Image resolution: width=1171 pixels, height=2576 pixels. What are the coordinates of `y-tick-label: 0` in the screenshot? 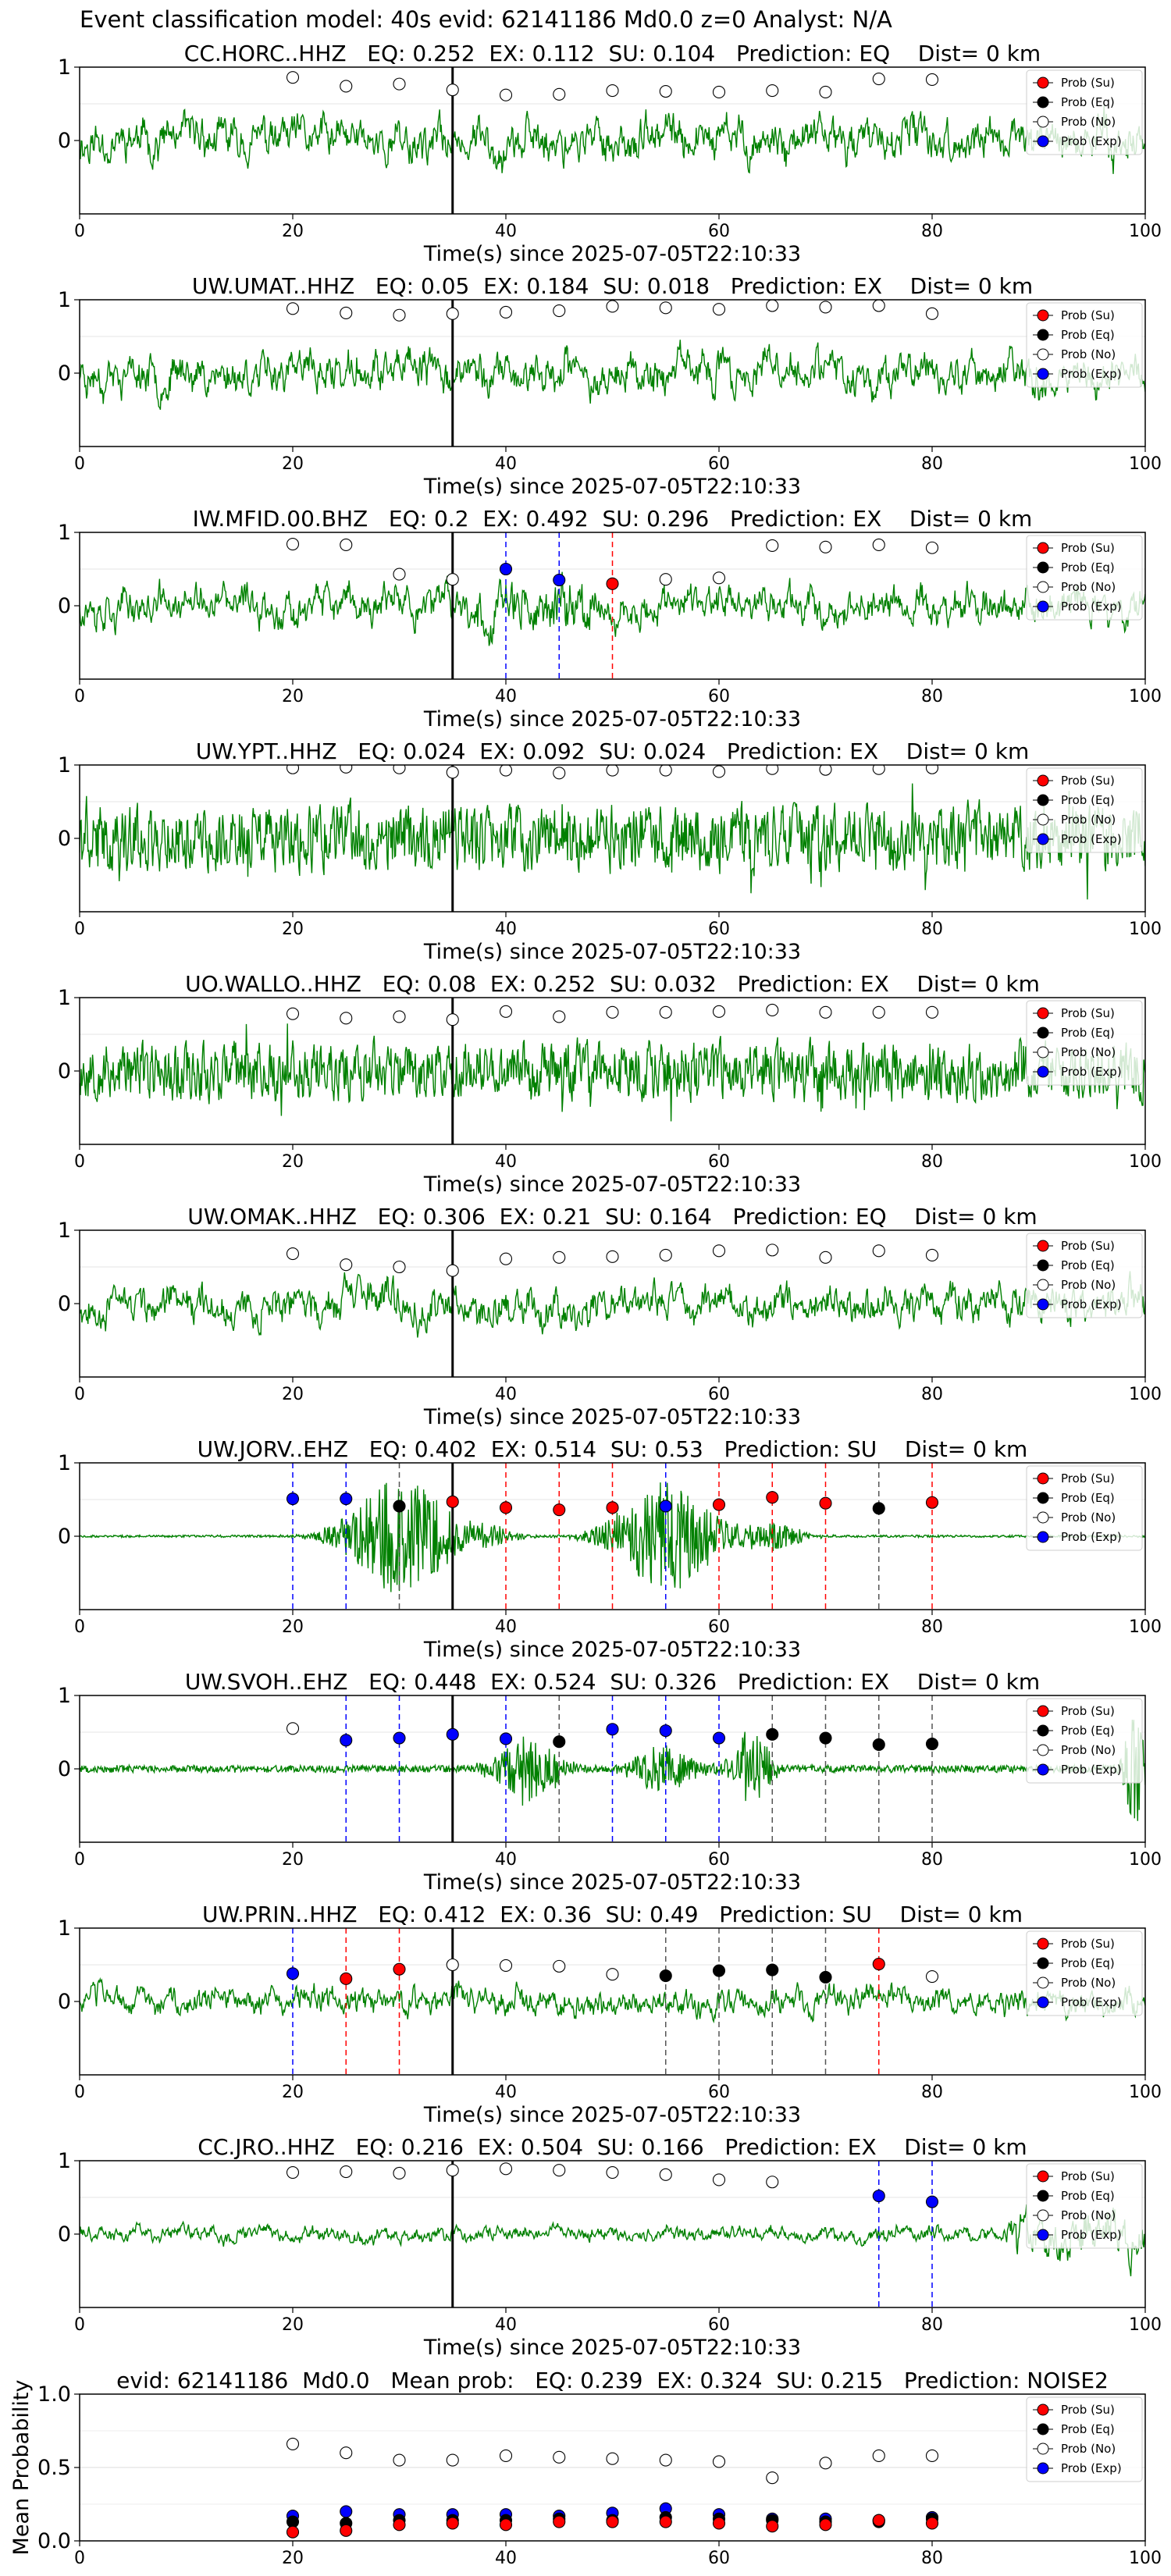 It's located at (64, 2002).